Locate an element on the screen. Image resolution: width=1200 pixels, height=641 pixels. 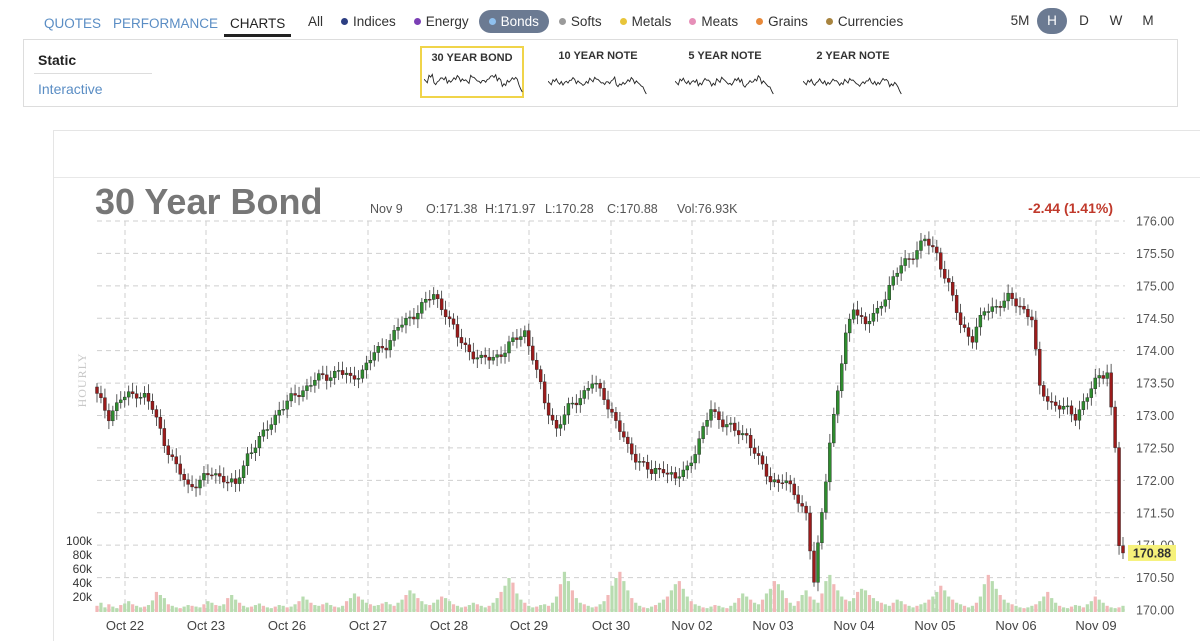
mode-static: Static is located at coordinates (57, 60).